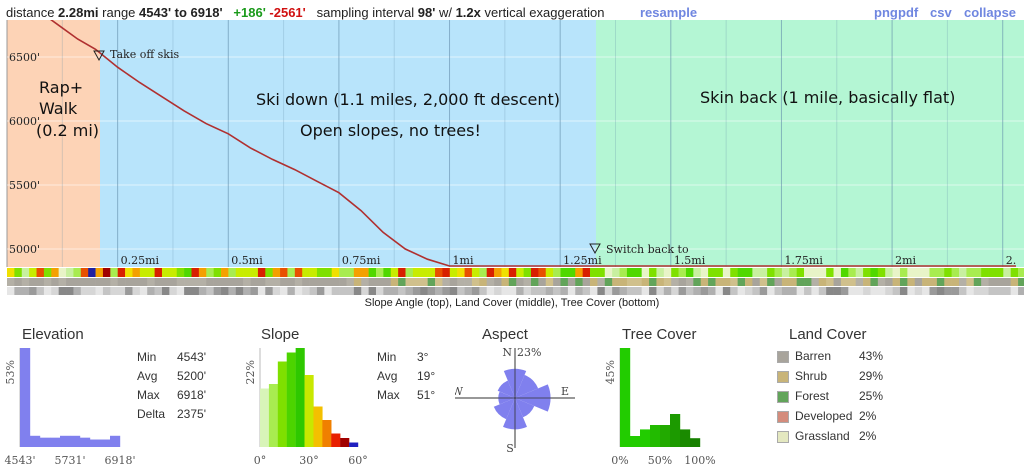 This screenshot has height=470, width=1024. I want to click on resample-link: resample, so click(669, 12).